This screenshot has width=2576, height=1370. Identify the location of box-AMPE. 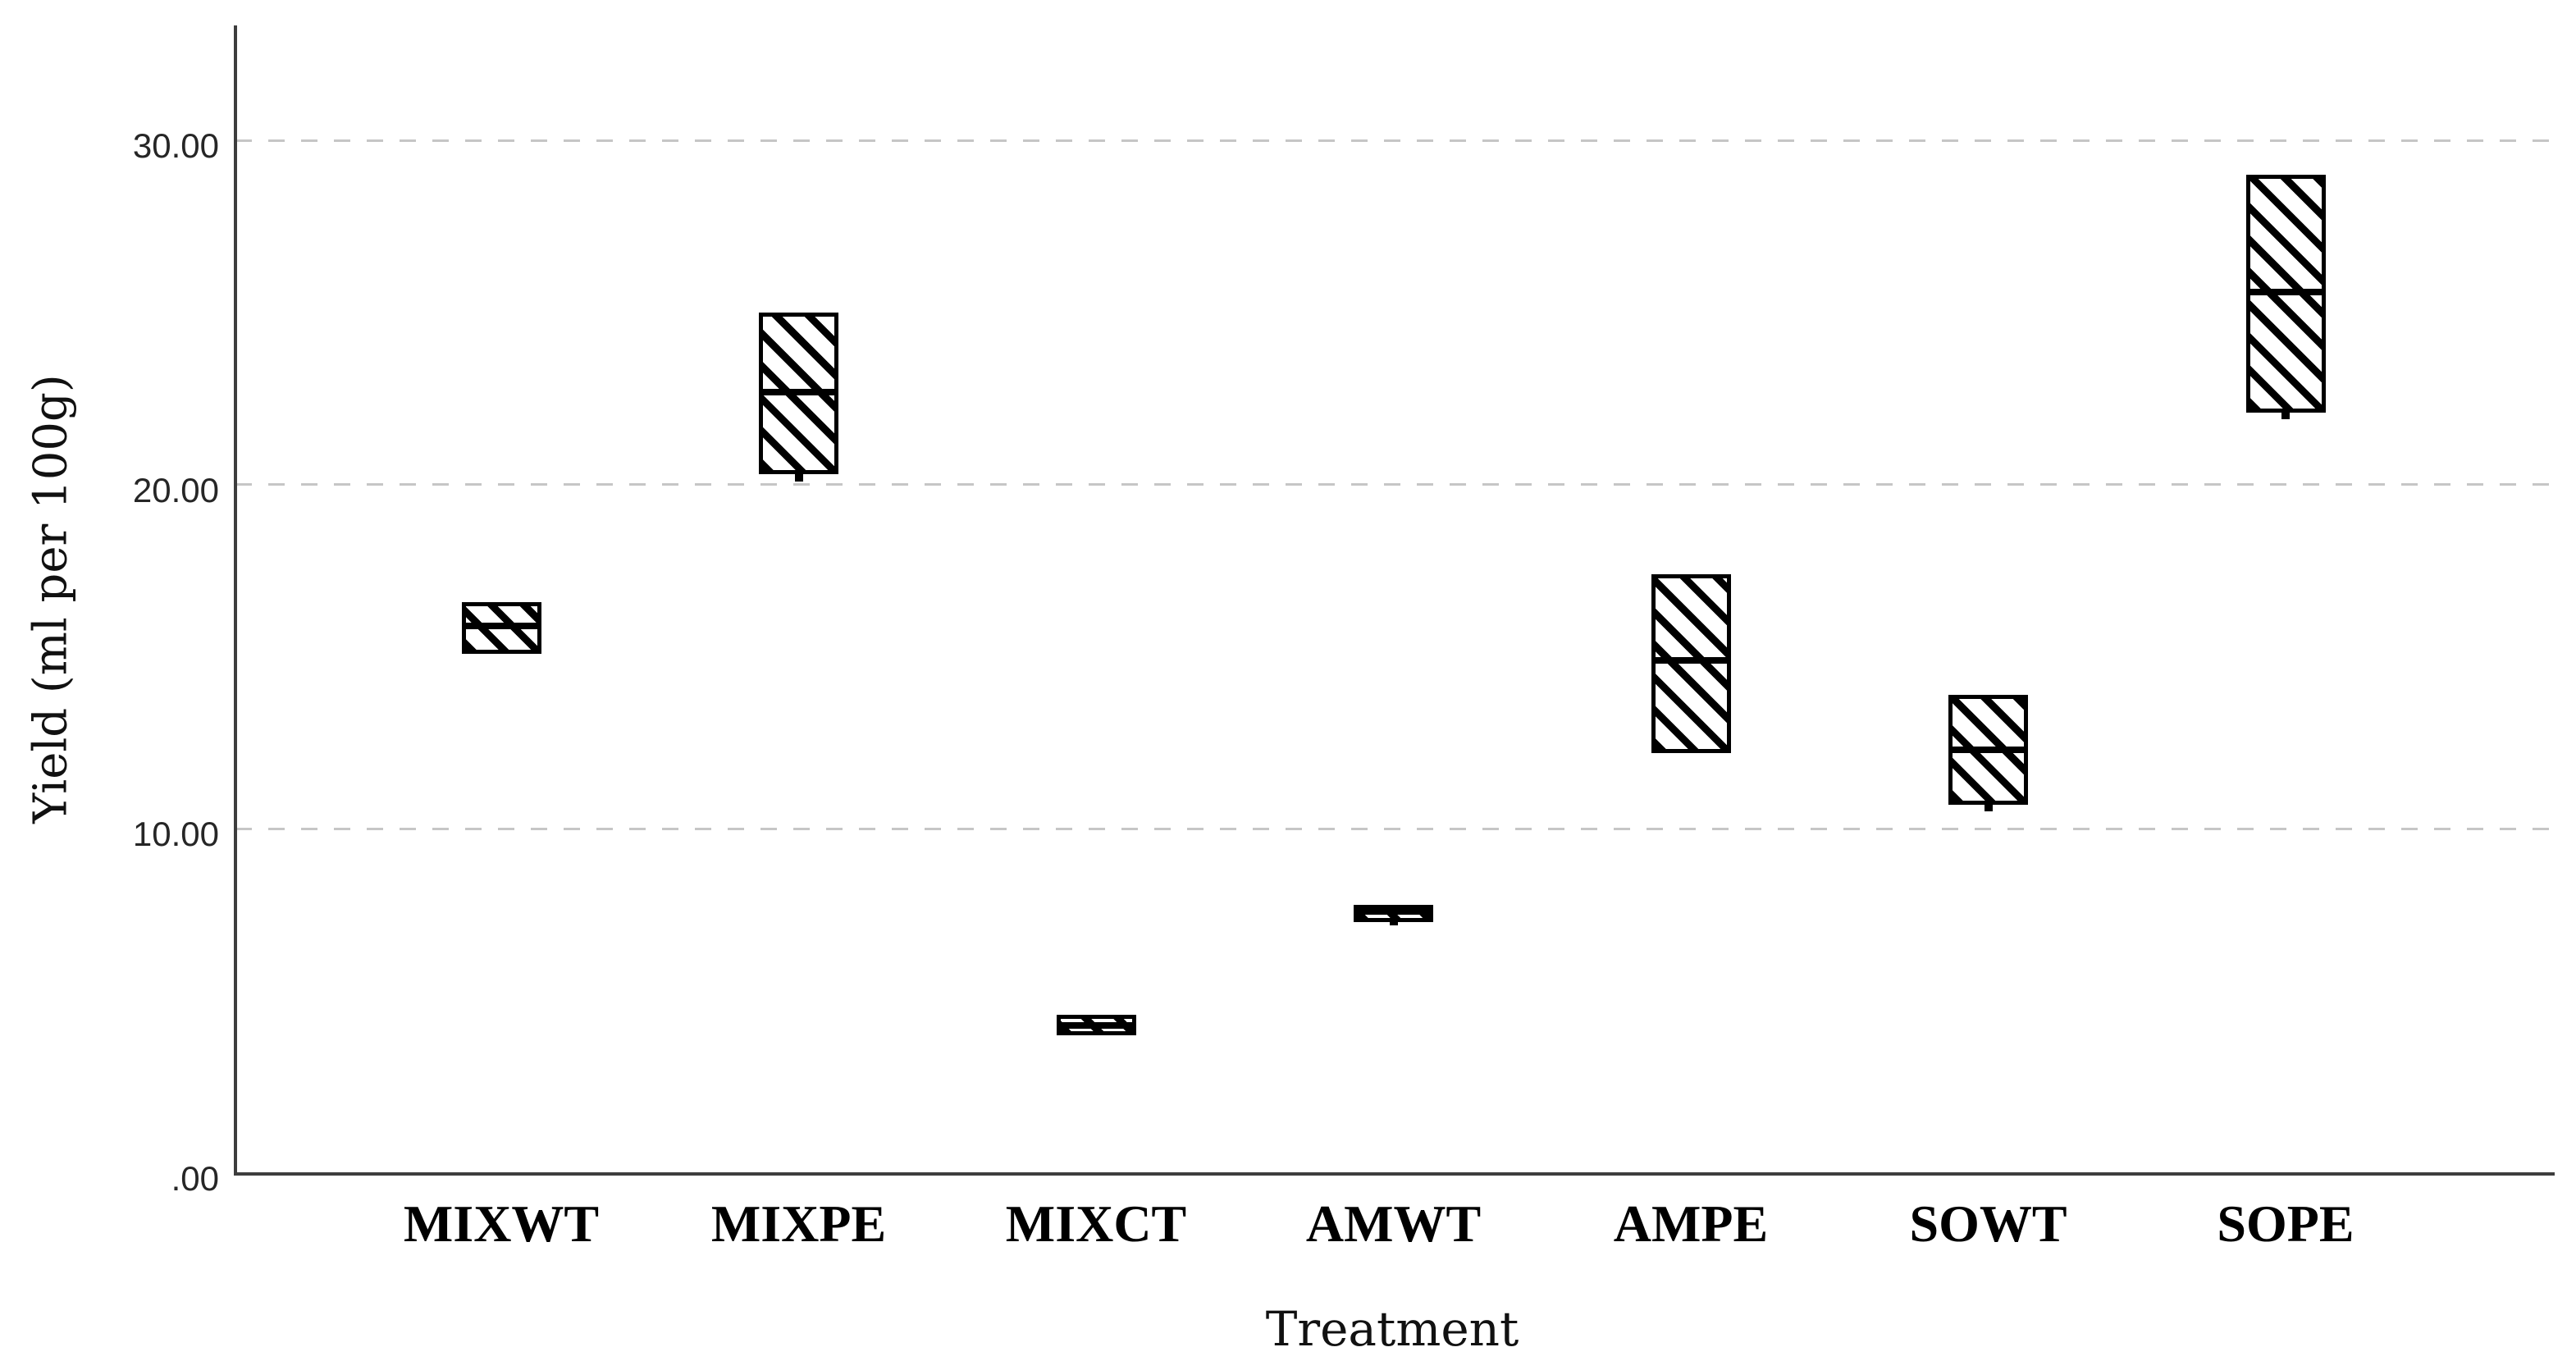
(1691, 664).